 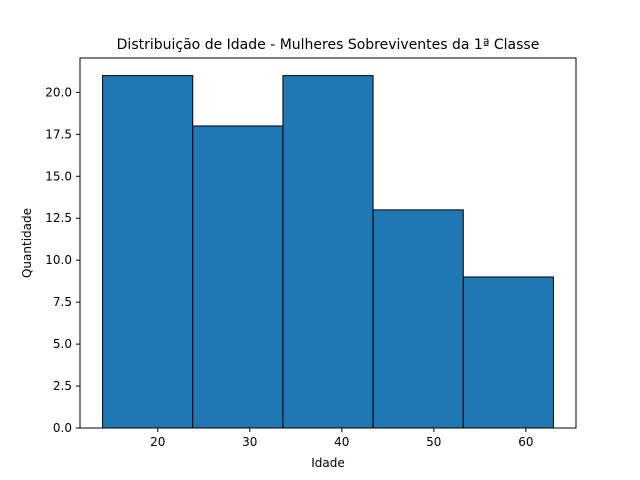 I want to click on x-ticks-group: 20 30 40 50 60, so click(x=341, y=438).